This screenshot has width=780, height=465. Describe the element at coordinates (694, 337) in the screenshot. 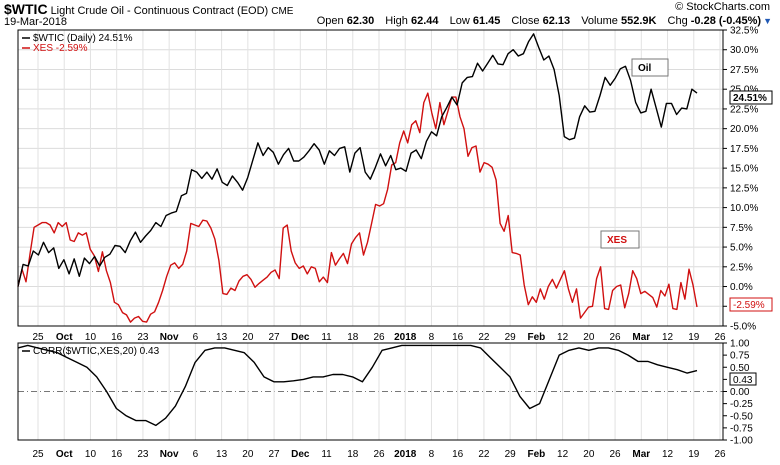

I see `x-tick-label: 19` at that location.